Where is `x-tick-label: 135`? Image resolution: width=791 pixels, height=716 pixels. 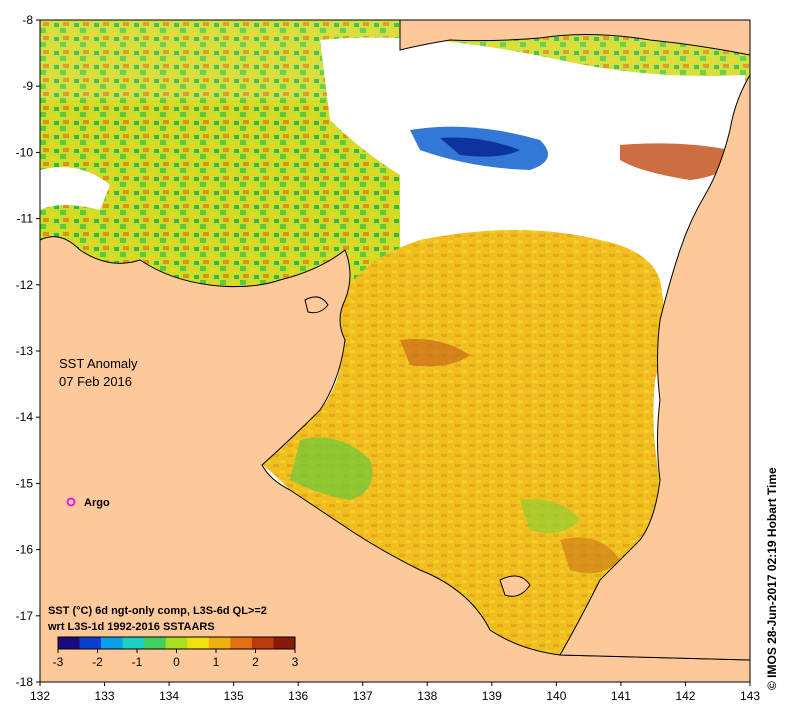
x-tick-label: 135 is located at coordinates (234, 696).